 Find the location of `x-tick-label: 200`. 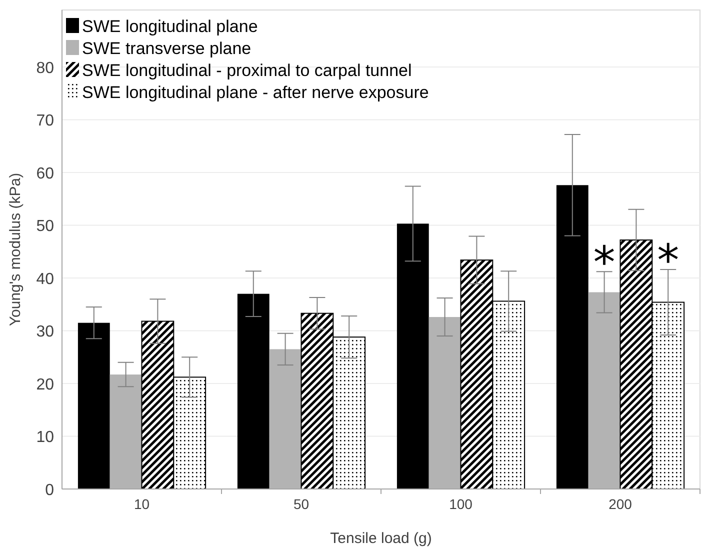

x-tick-label: 200 is located at coordinates (620, 504).